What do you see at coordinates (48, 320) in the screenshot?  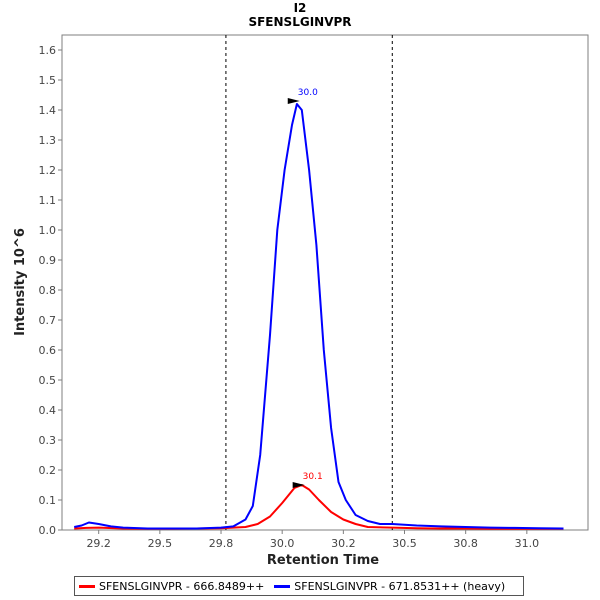 I see `y-tick-label: 0.7` at bounding box center [48, 320].